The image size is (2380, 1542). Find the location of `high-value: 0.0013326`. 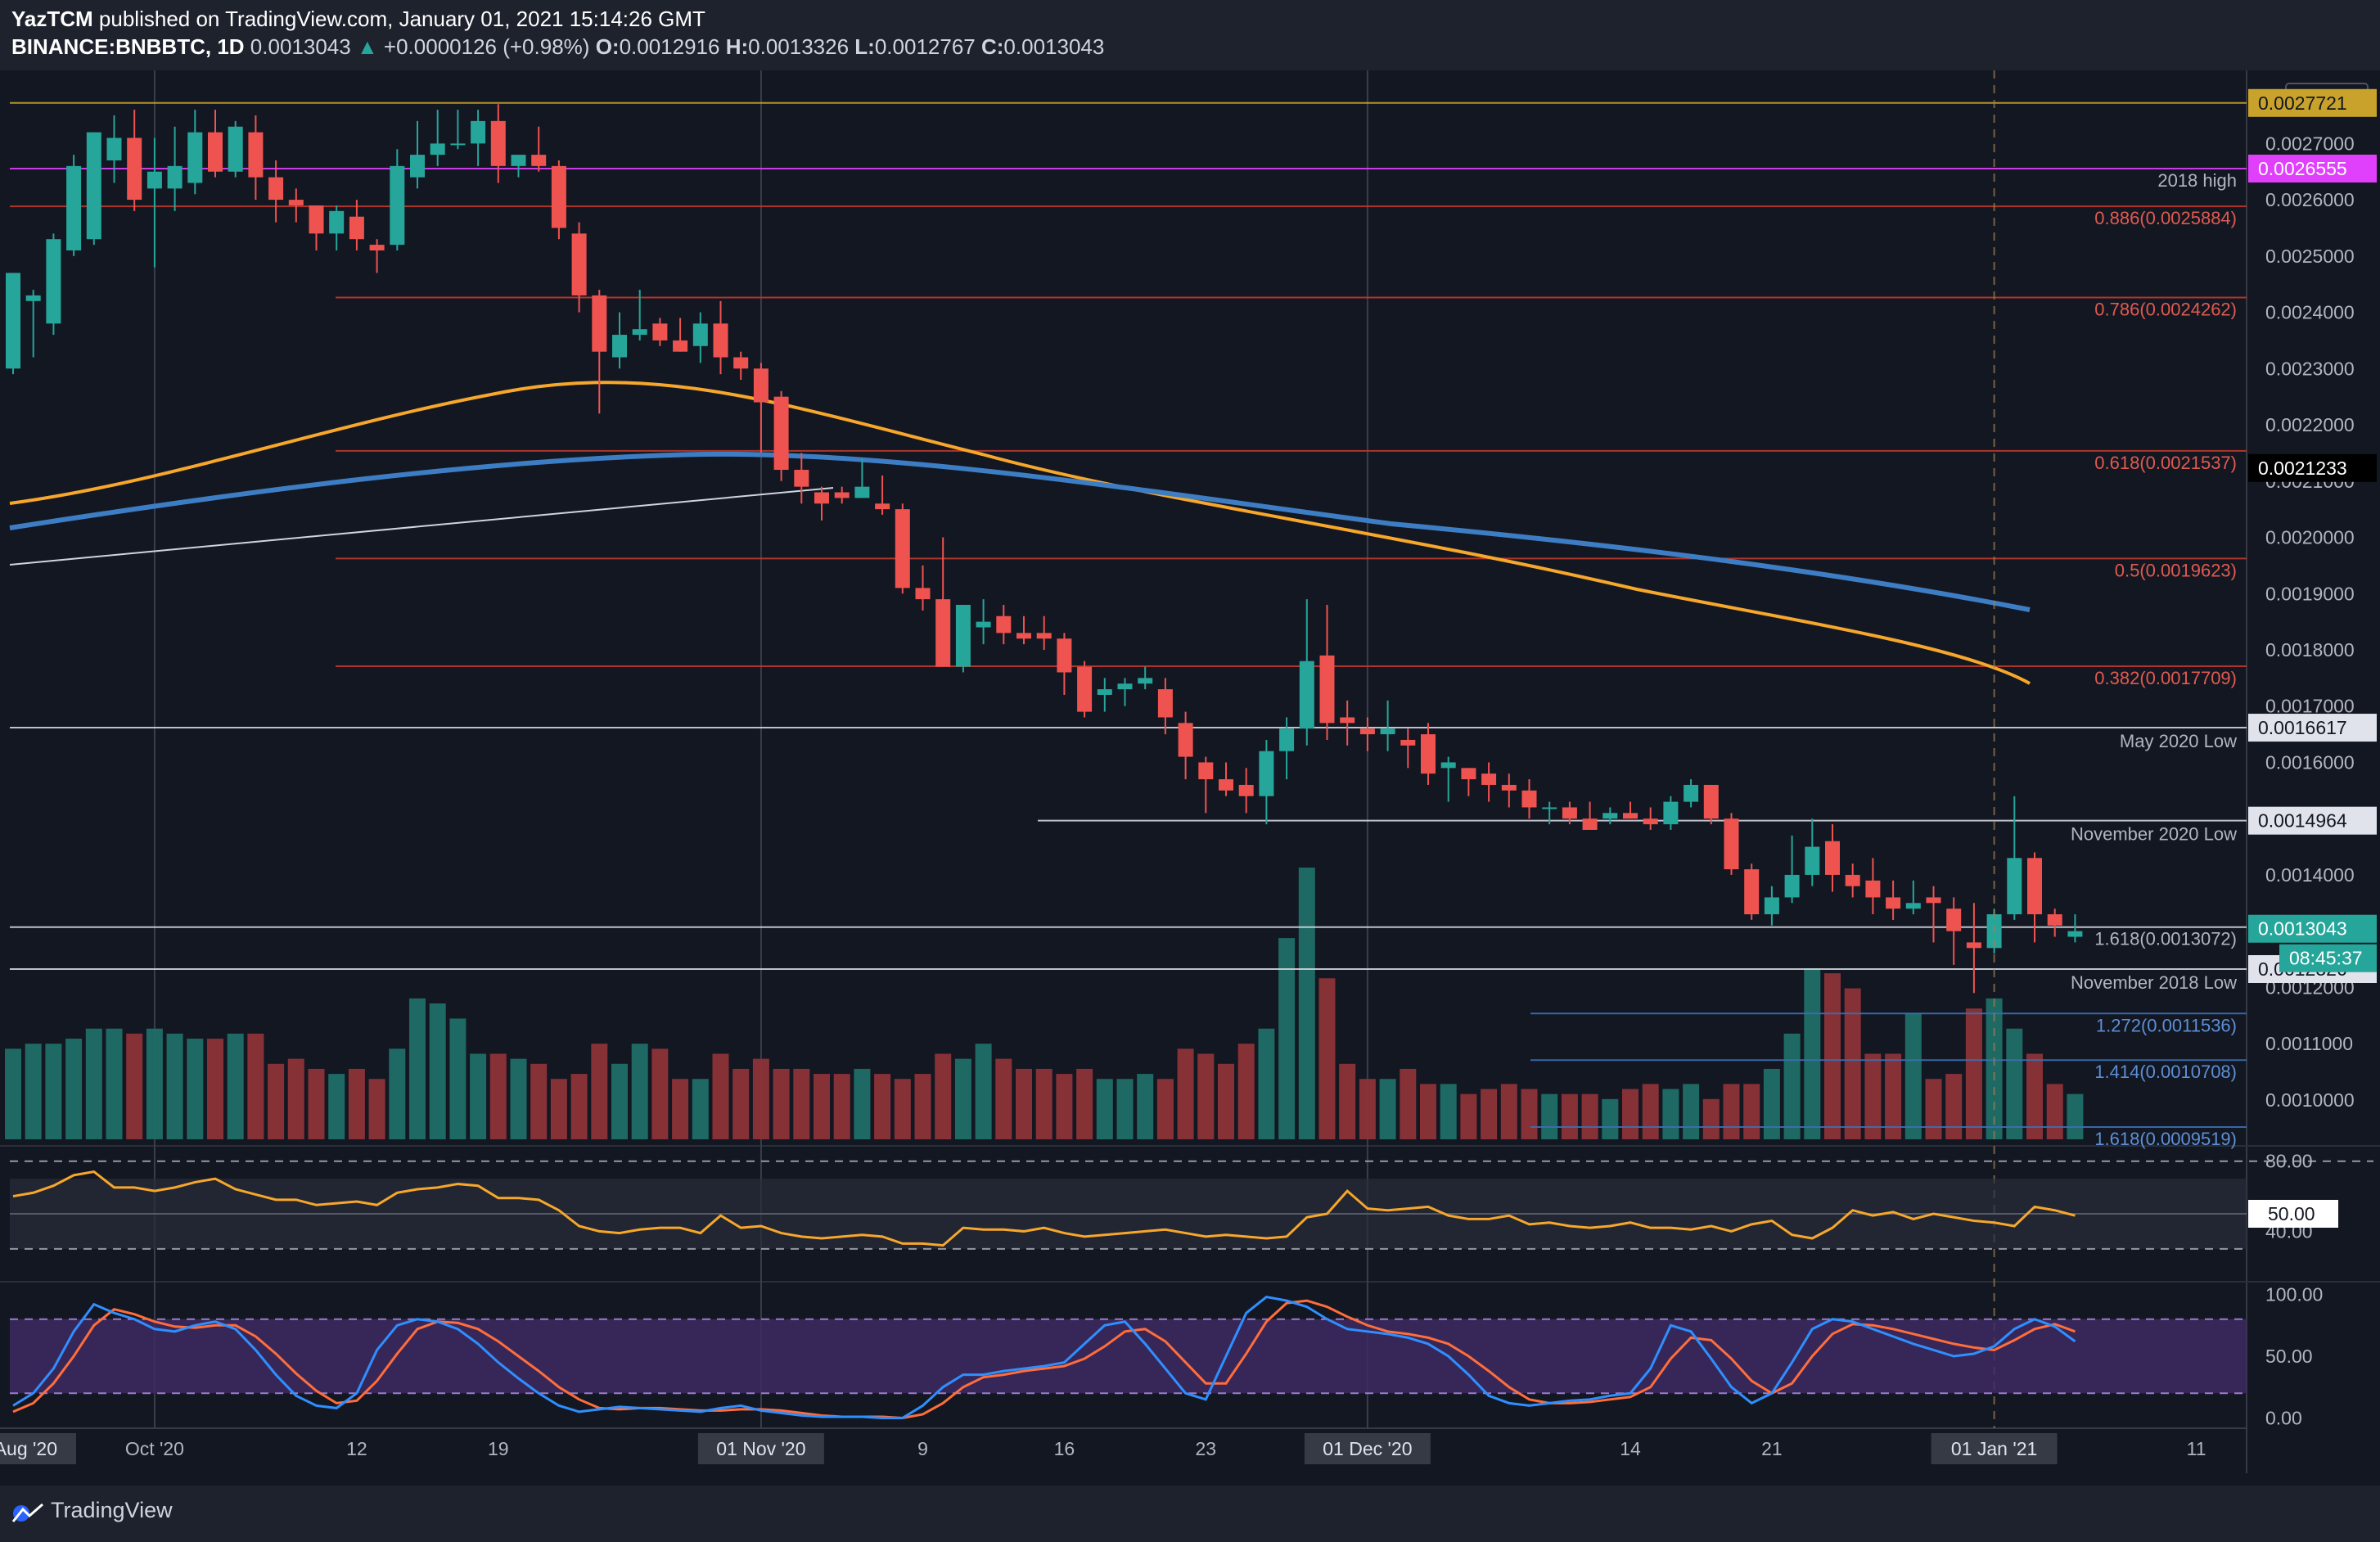

high-value: 0.0013326 is located at coordinates (799, 47).